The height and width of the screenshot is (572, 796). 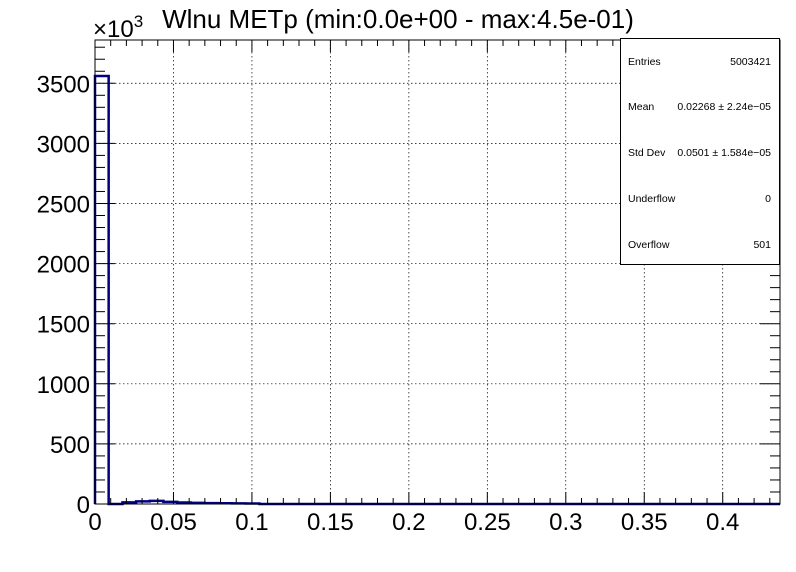 I want to click on stats-entries-label: Entries, so click(x=644, y=62).